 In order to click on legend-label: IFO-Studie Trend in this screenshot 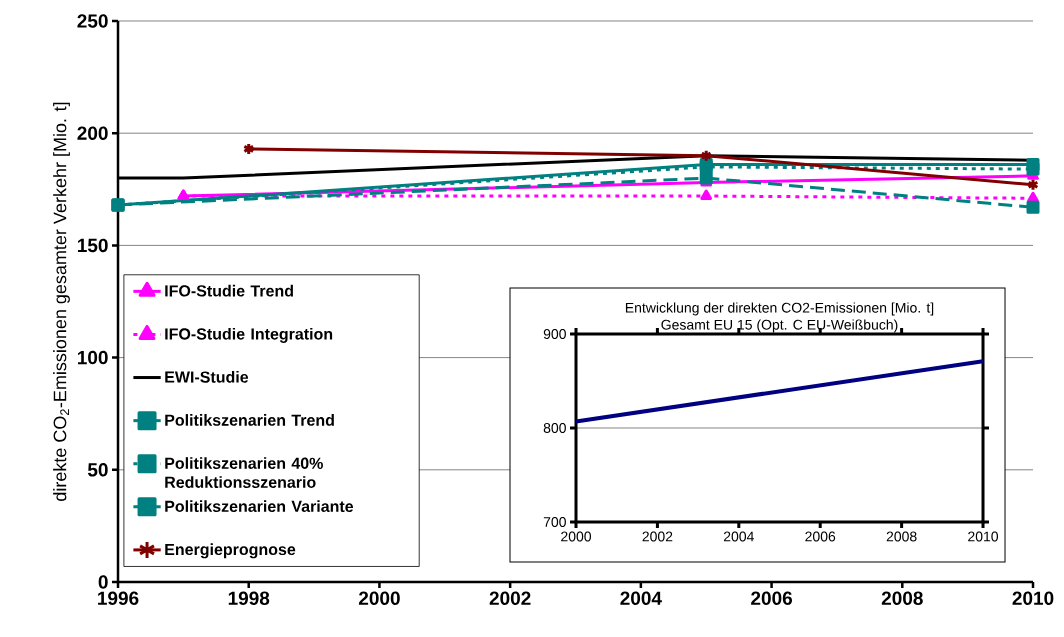, I will do `click(229, 290)`.